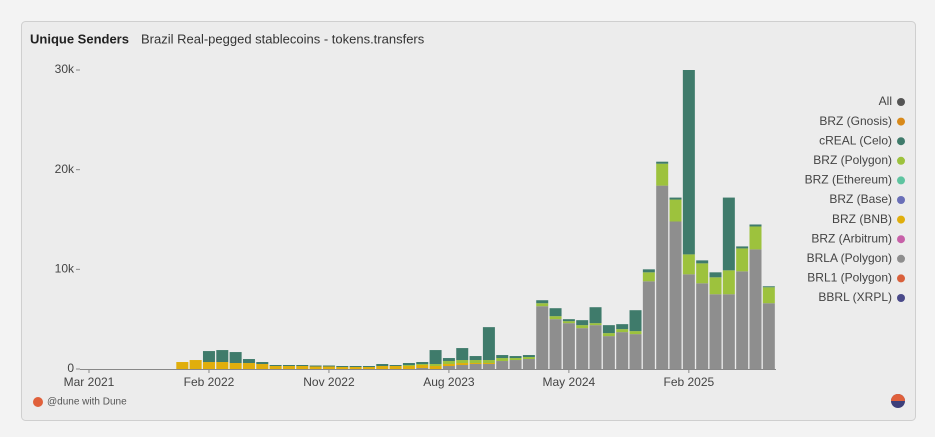 This screenshot has width=935, height=437. What do you see at coordinates (79, 38) in the screenshot?
I see `chart-title: Unique Senders` at bounding box center [79, 38].